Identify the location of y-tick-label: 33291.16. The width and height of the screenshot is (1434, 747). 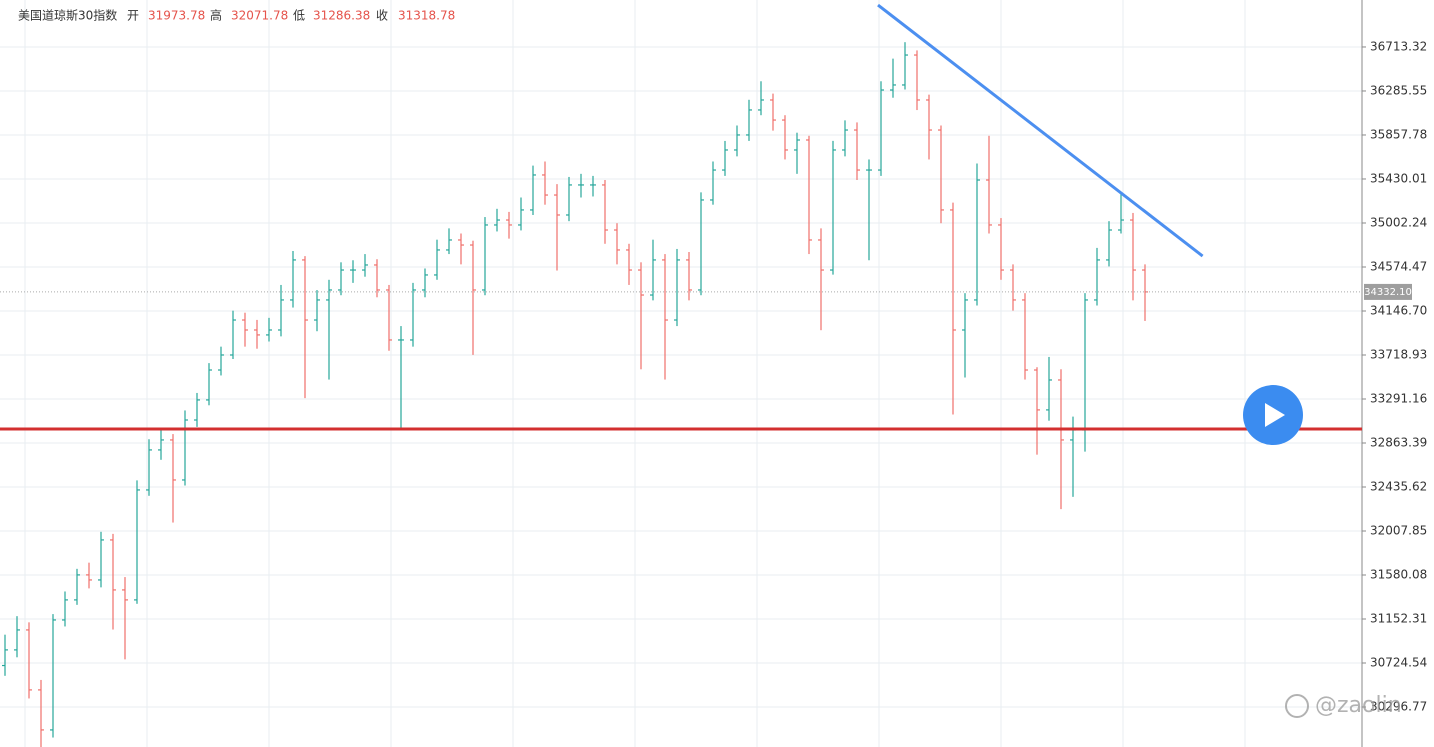
(1398, 398).